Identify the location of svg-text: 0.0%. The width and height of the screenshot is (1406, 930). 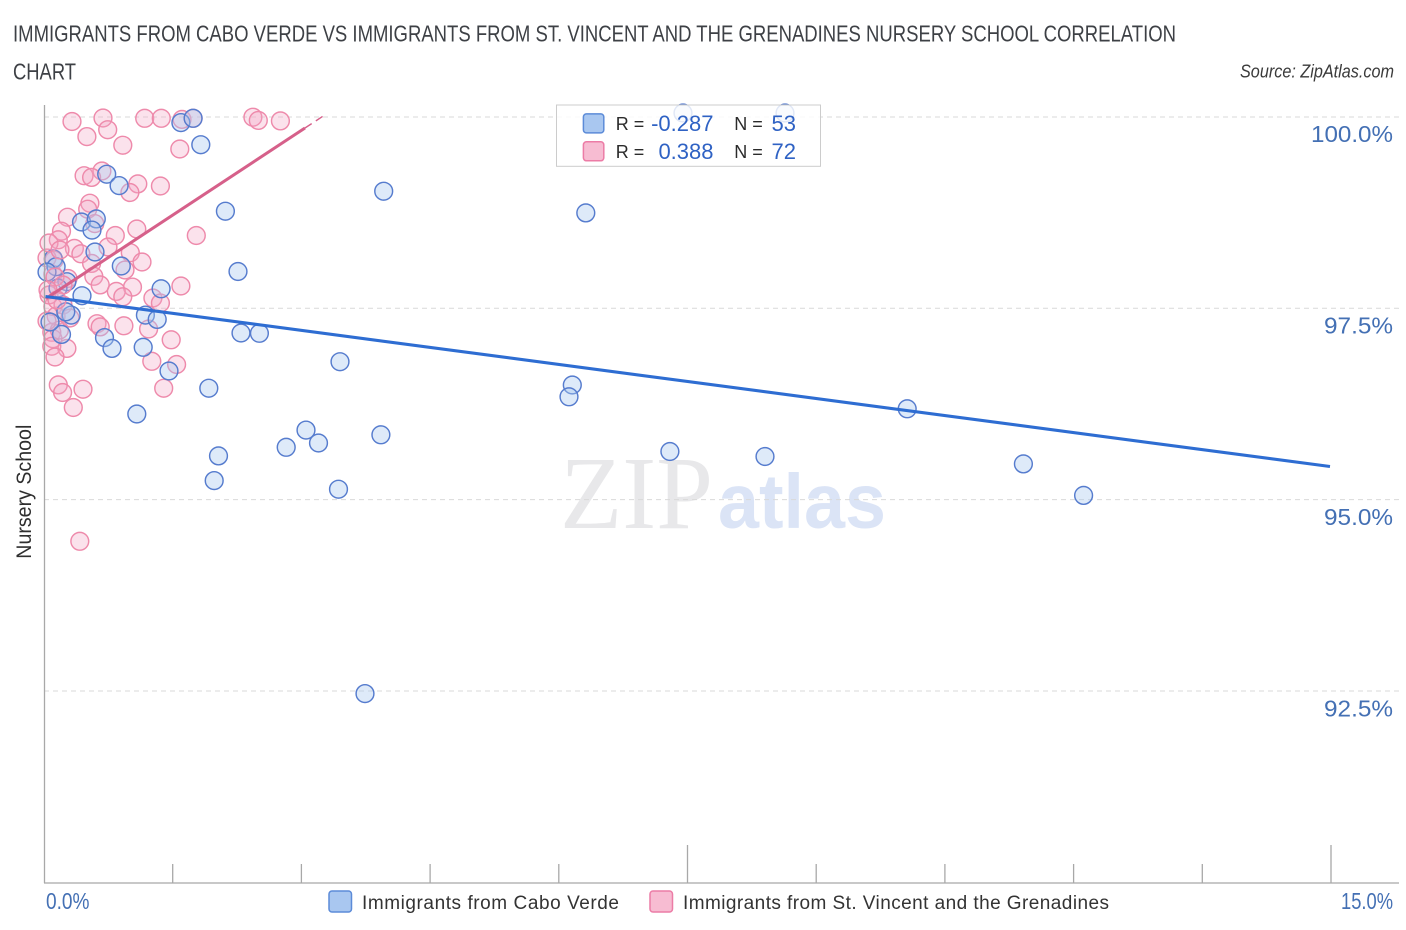
(68, 901).